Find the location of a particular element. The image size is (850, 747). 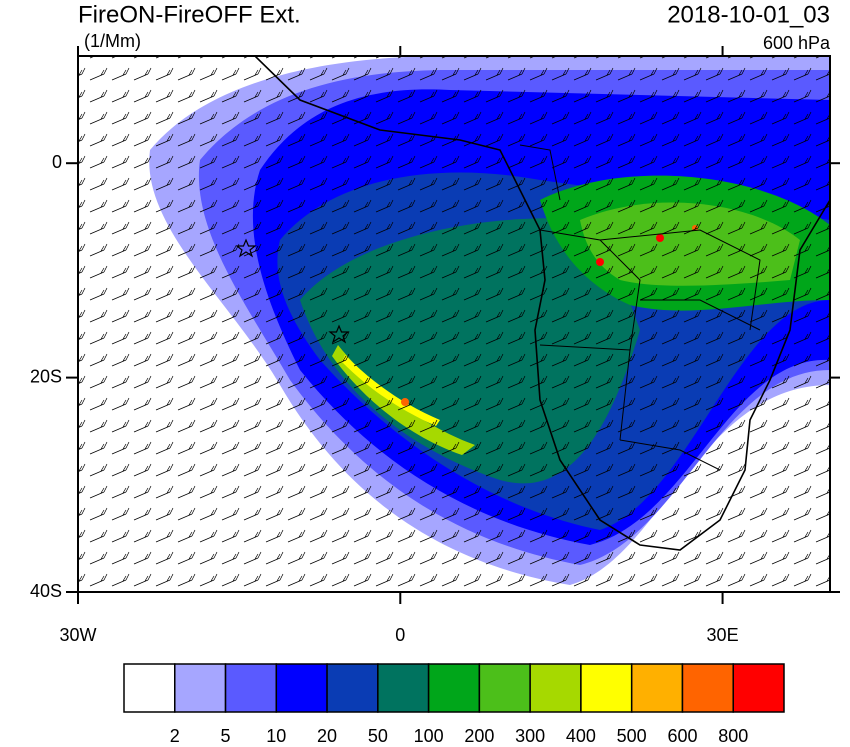

colorbar-label: 200 is located at coordinates (479, 736).